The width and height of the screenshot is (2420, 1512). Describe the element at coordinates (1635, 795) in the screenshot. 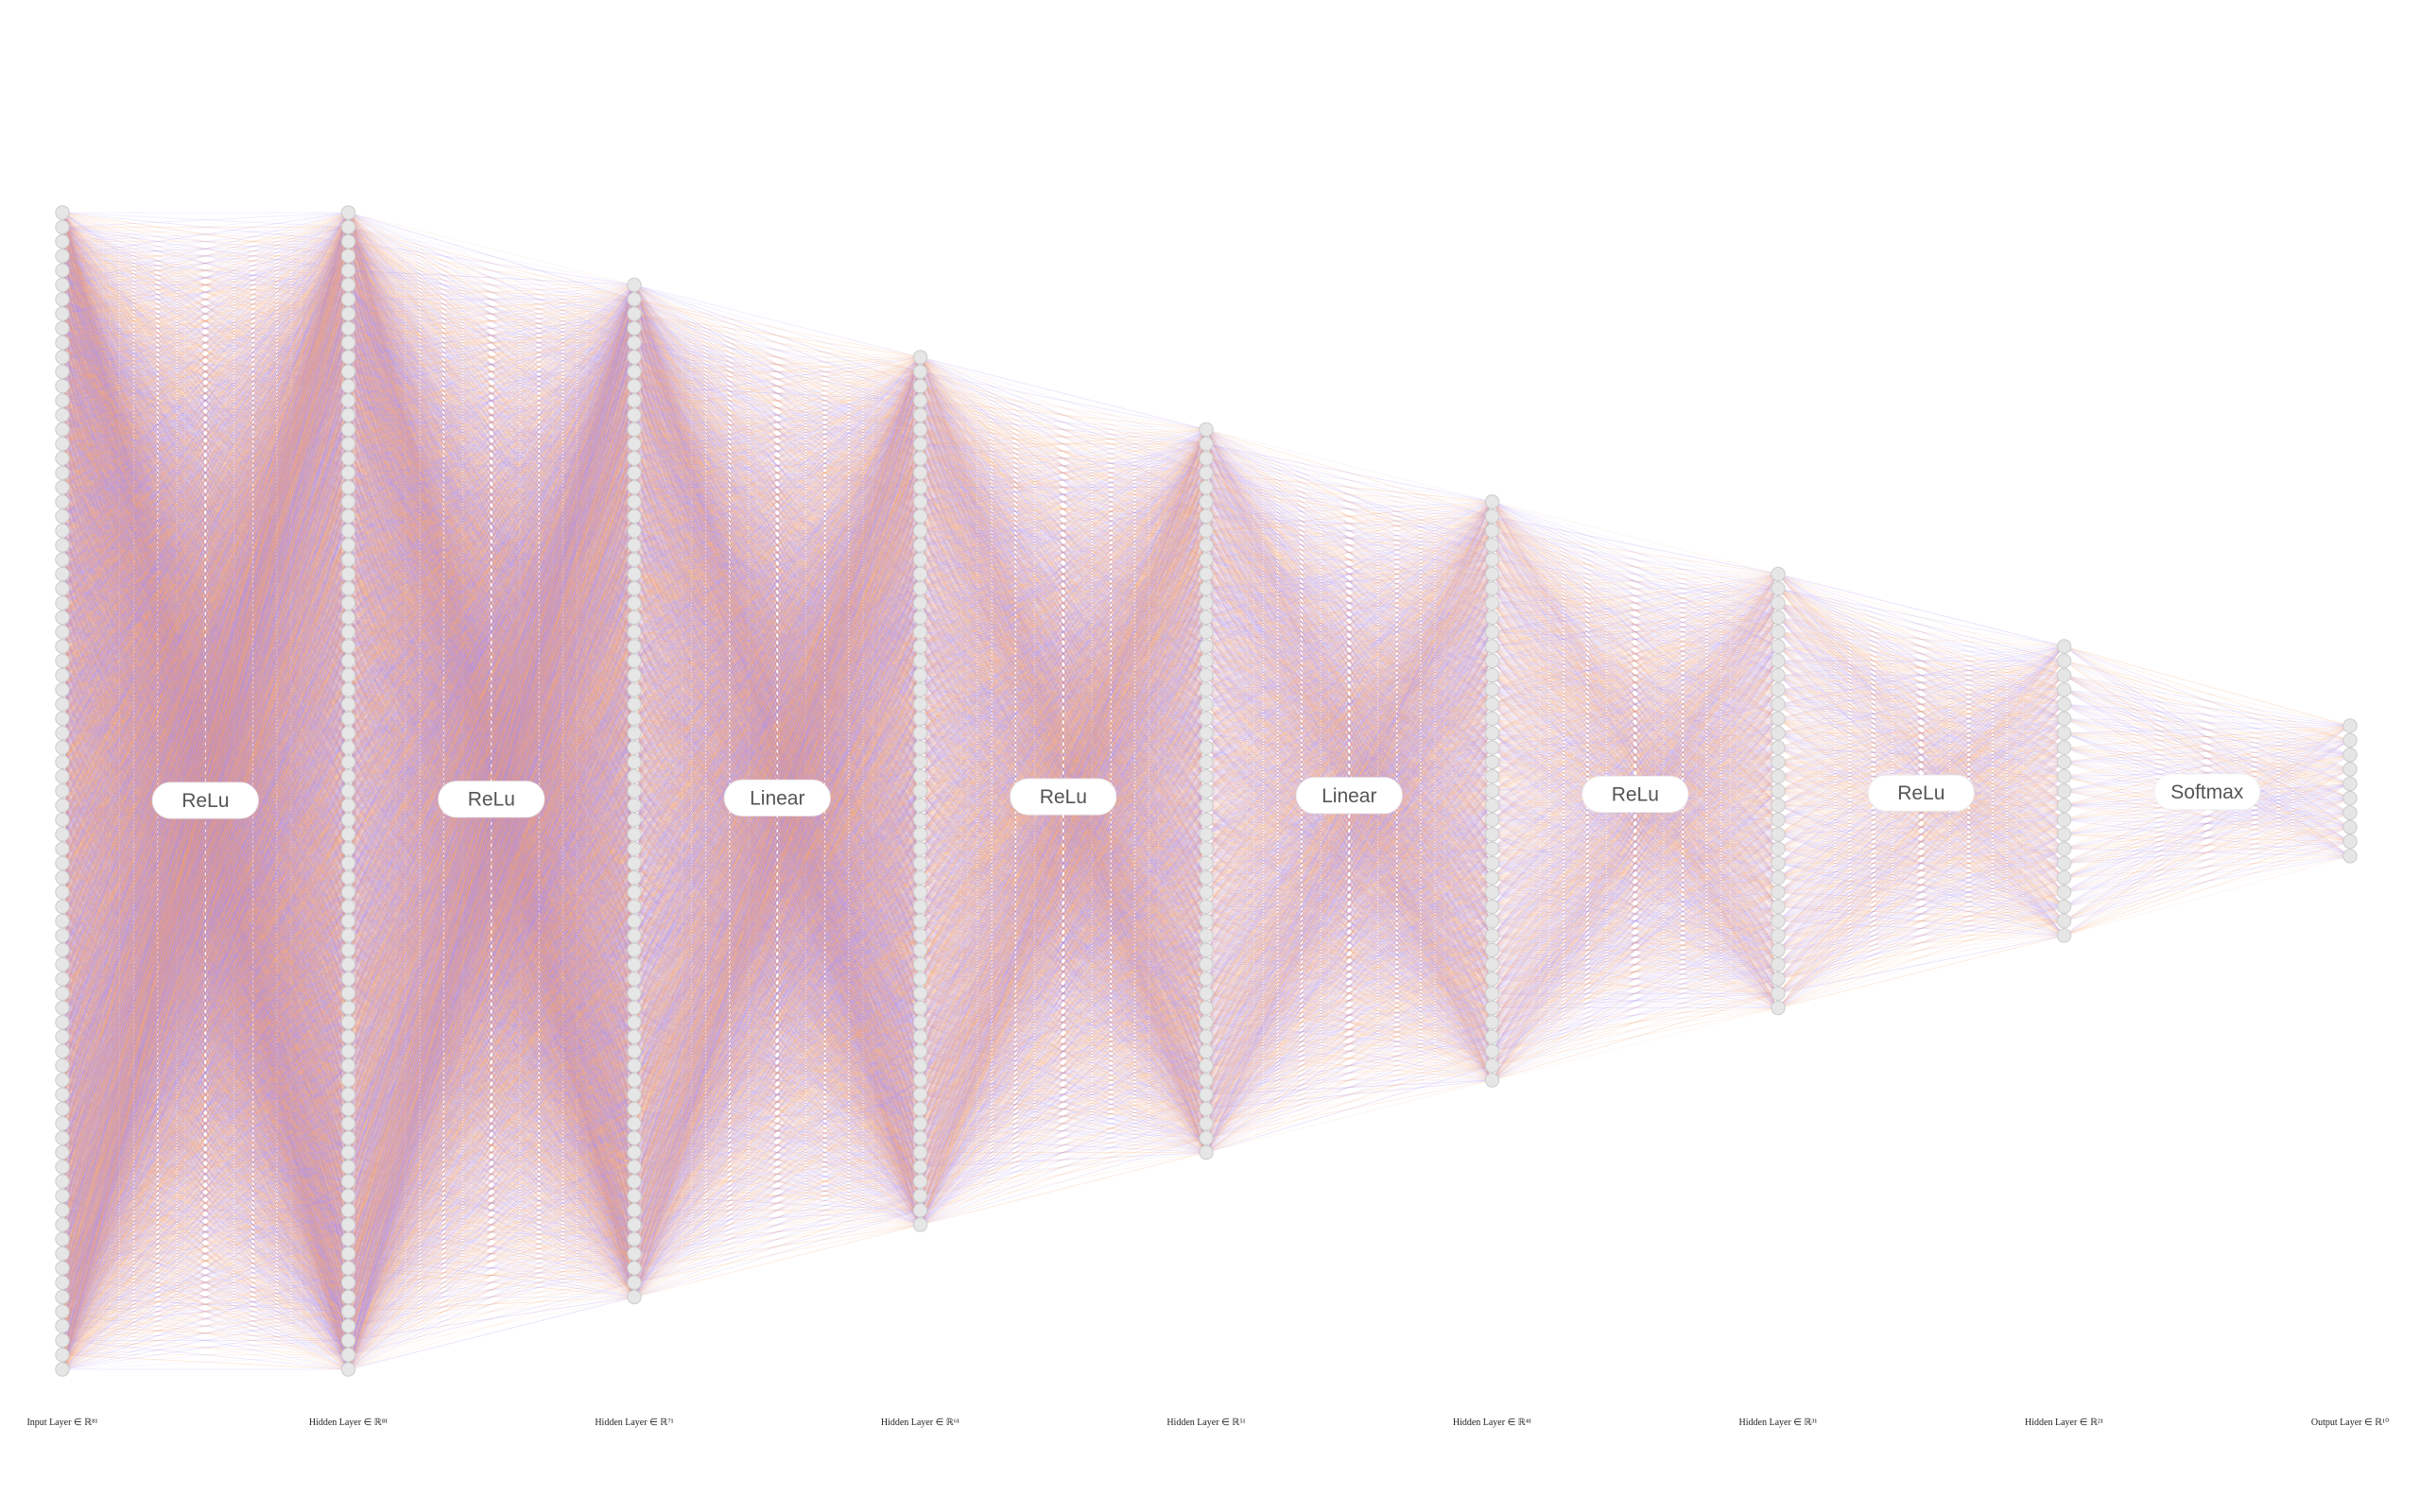

I see `activation-relu-6: ReLu` at that location.